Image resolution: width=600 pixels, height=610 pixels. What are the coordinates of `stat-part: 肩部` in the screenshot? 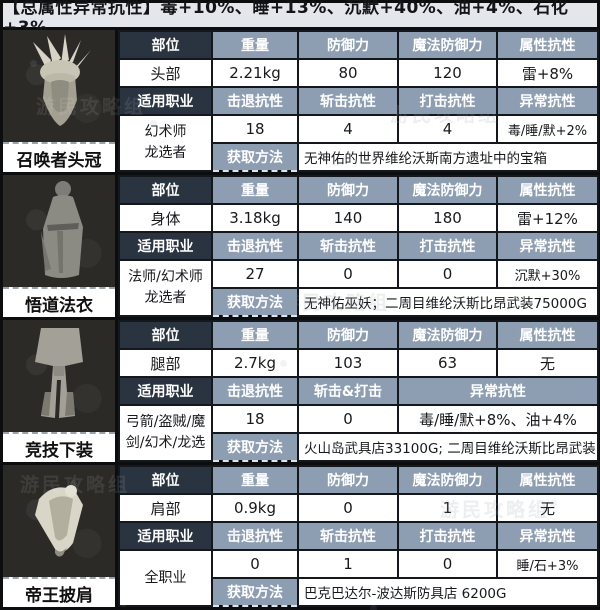 It's located at (165, 508).